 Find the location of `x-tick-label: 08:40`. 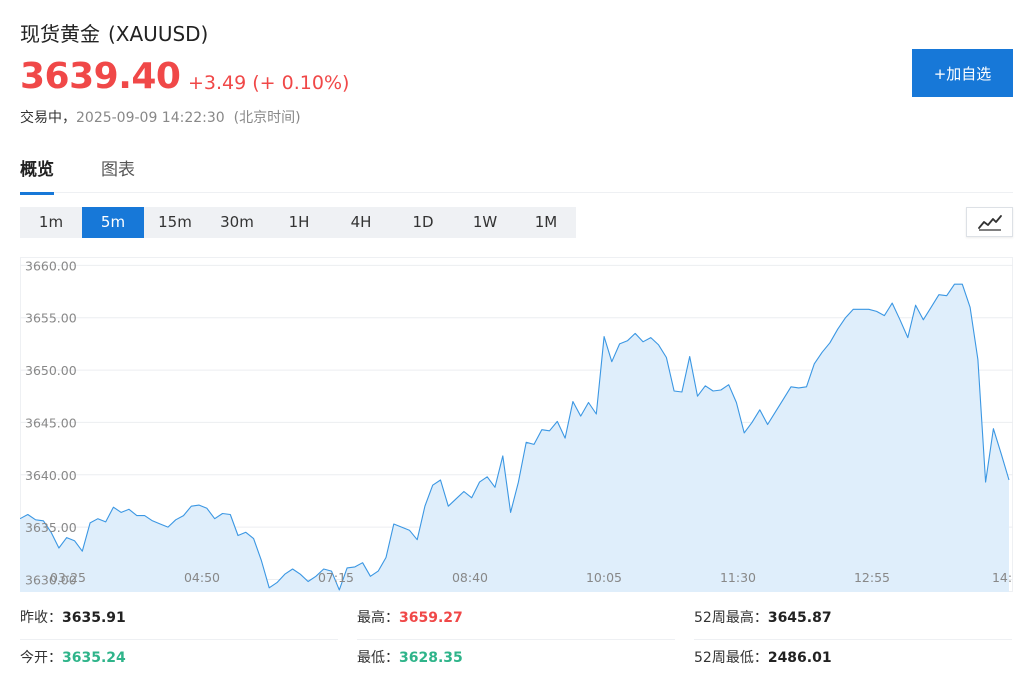

x-tick-label: 08:40 is located at coordinates (470, 577).